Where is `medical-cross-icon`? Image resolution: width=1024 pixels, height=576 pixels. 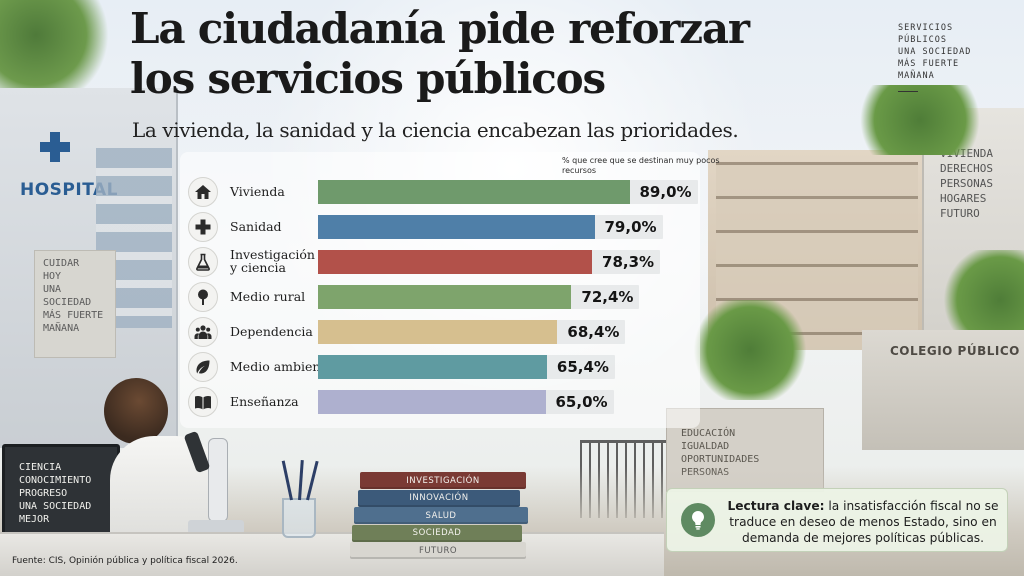 medical-cross-icon is located at coordinates (203, 227).